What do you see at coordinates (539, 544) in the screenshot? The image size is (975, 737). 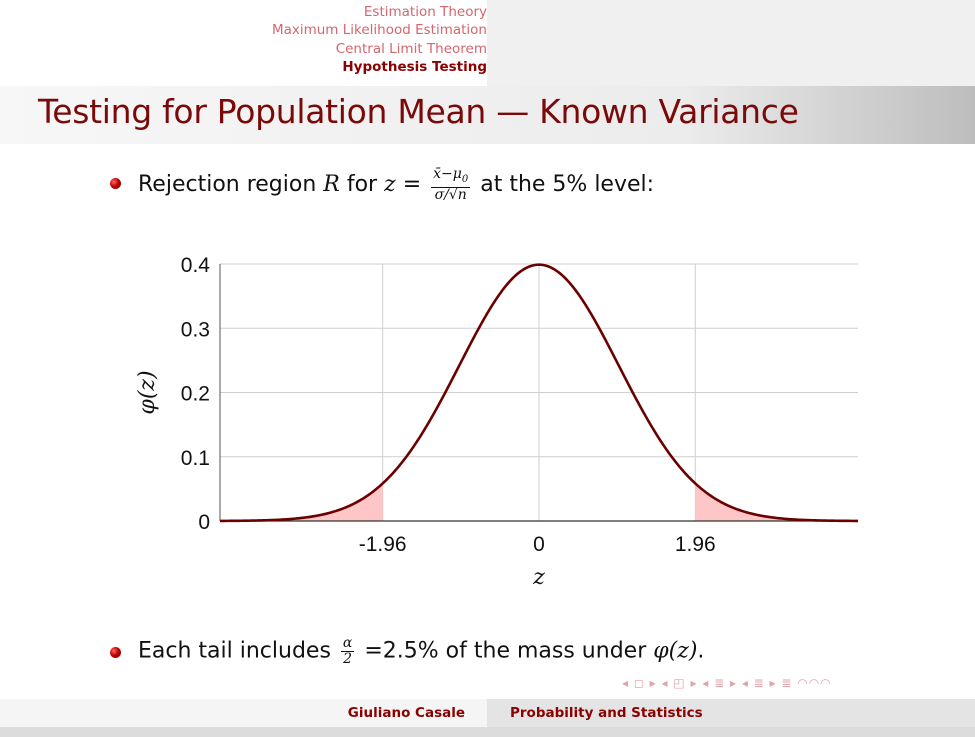 I see `x-tick-label: 0` at bounding box center [539, 544].